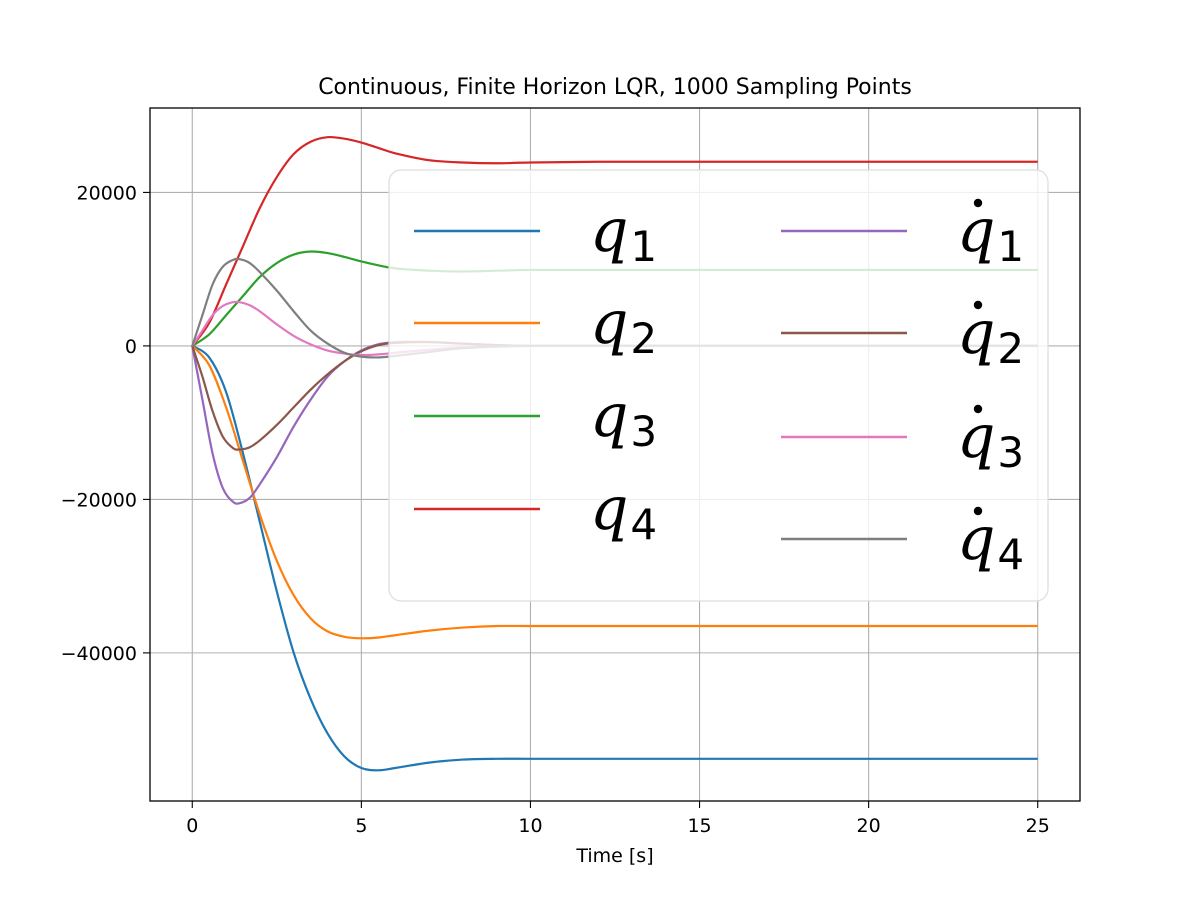 This screenshot has width=1200, height=900. Describe the element at coordinates (105, 423) in the screenshot. I see `y-axis-ticks: 20000 0 −20000 −40000` at that location.